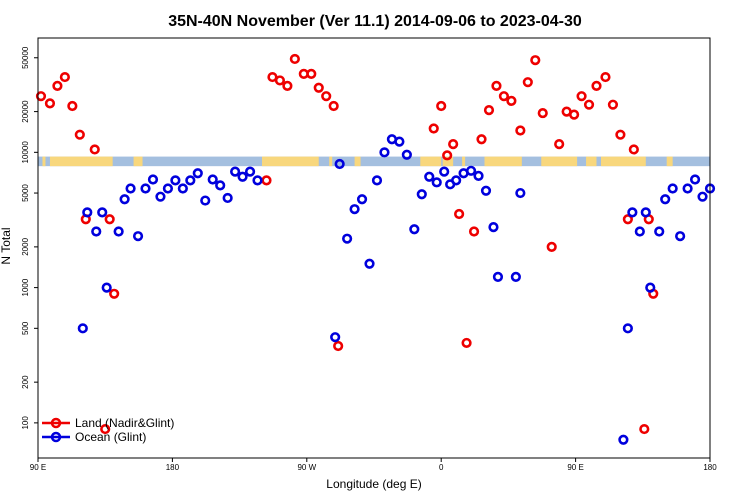 Image resolution: width=750 pixels, height=500 pixels. I want to click on y-axis-label: N Total, so click(6, 245).